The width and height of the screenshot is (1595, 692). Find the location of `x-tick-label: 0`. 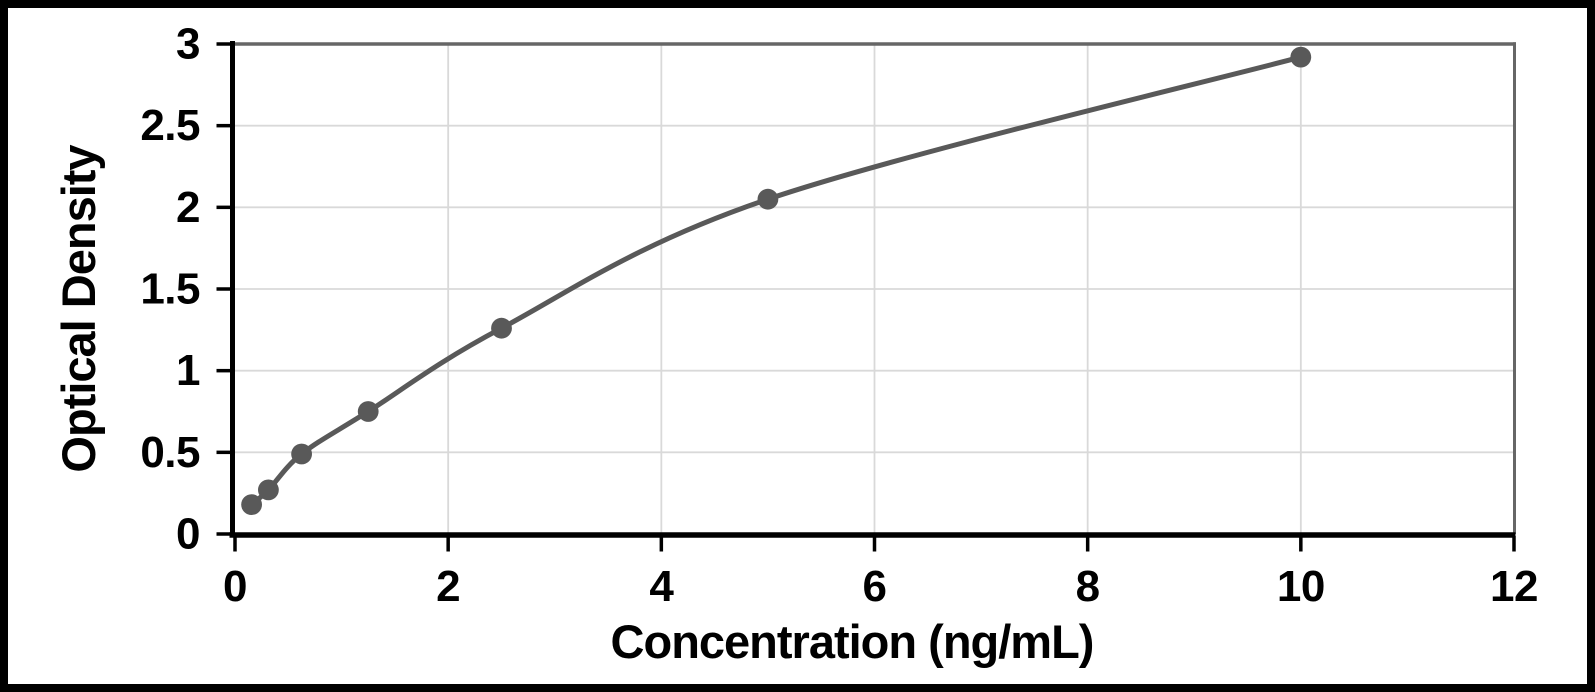

x-tick-label: 0 is located at coordinates (235, 586).